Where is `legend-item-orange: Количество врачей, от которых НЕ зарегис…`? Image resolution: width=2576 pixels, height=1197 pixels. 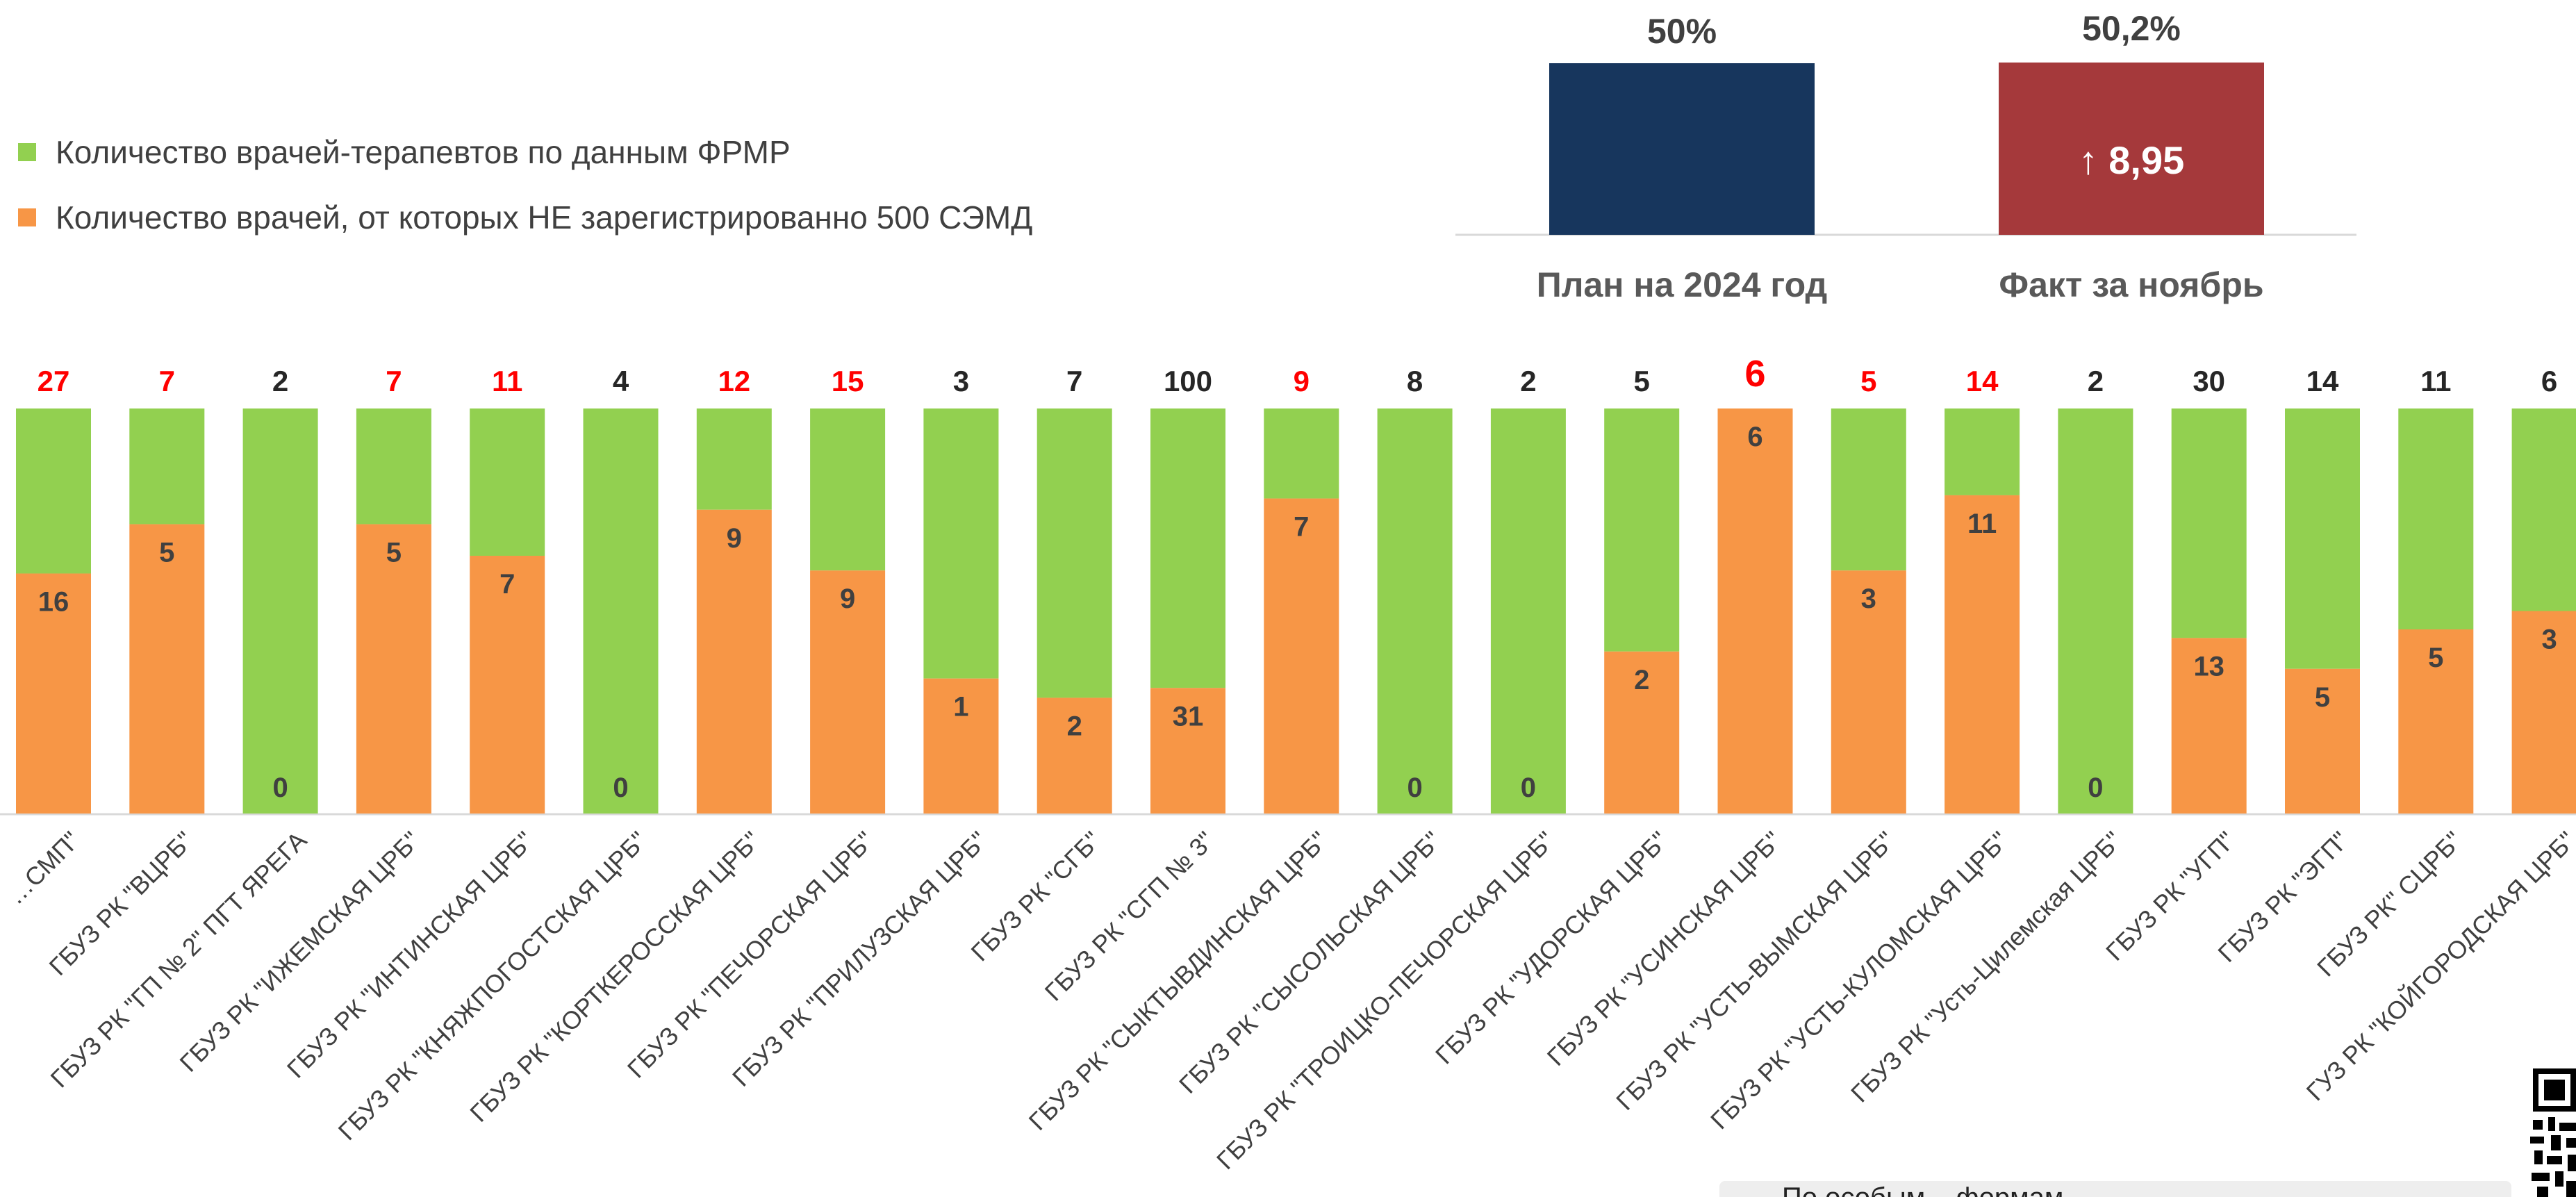
legend-item-orange: Количество врачей, от которых НЕ зарегис… is located at coordinates (525, 218).